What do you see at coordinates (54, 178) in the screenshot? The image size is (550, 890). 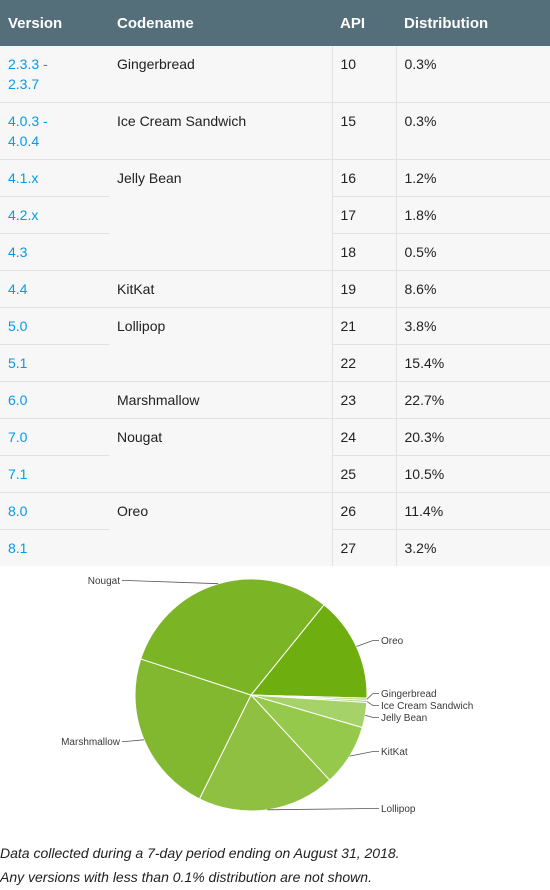 I see `version-link: 4.1.x` at bounding box center [54, 178].